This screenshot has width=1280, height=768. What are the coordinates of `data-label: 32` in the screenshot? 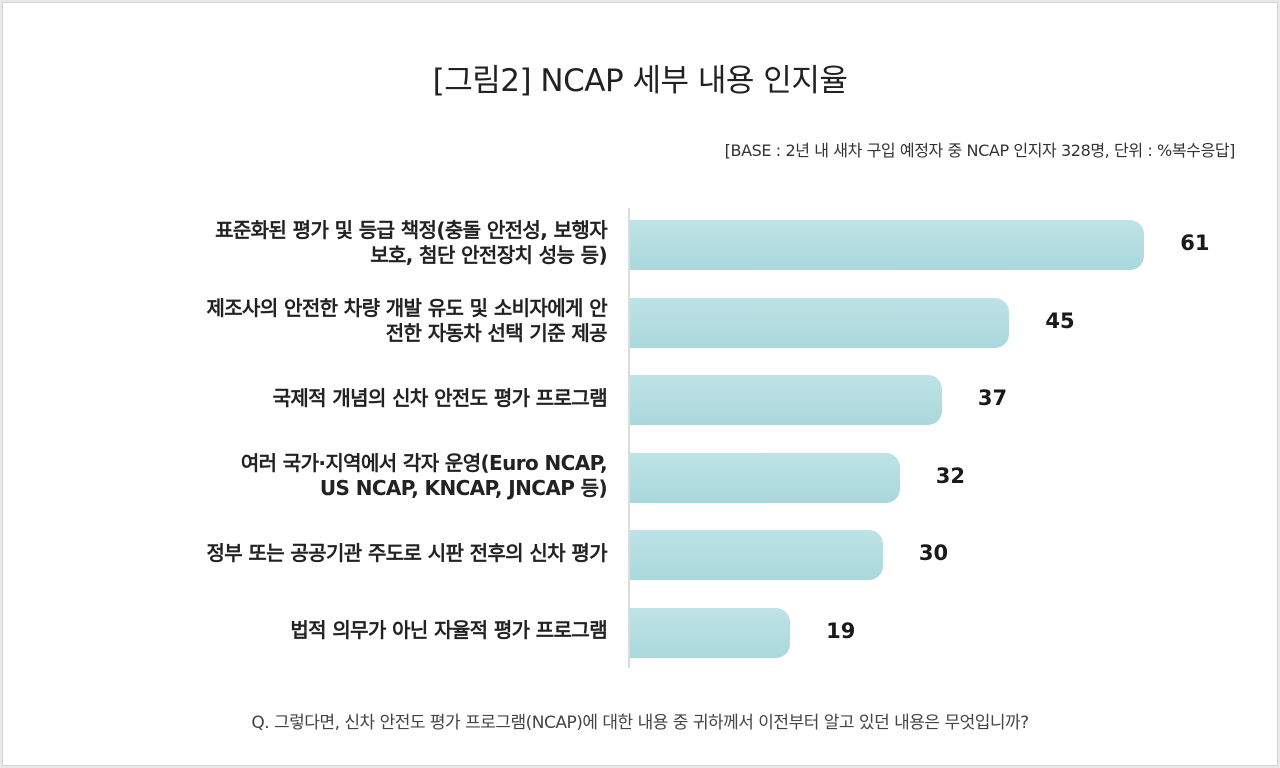 It's located at (950, 475).